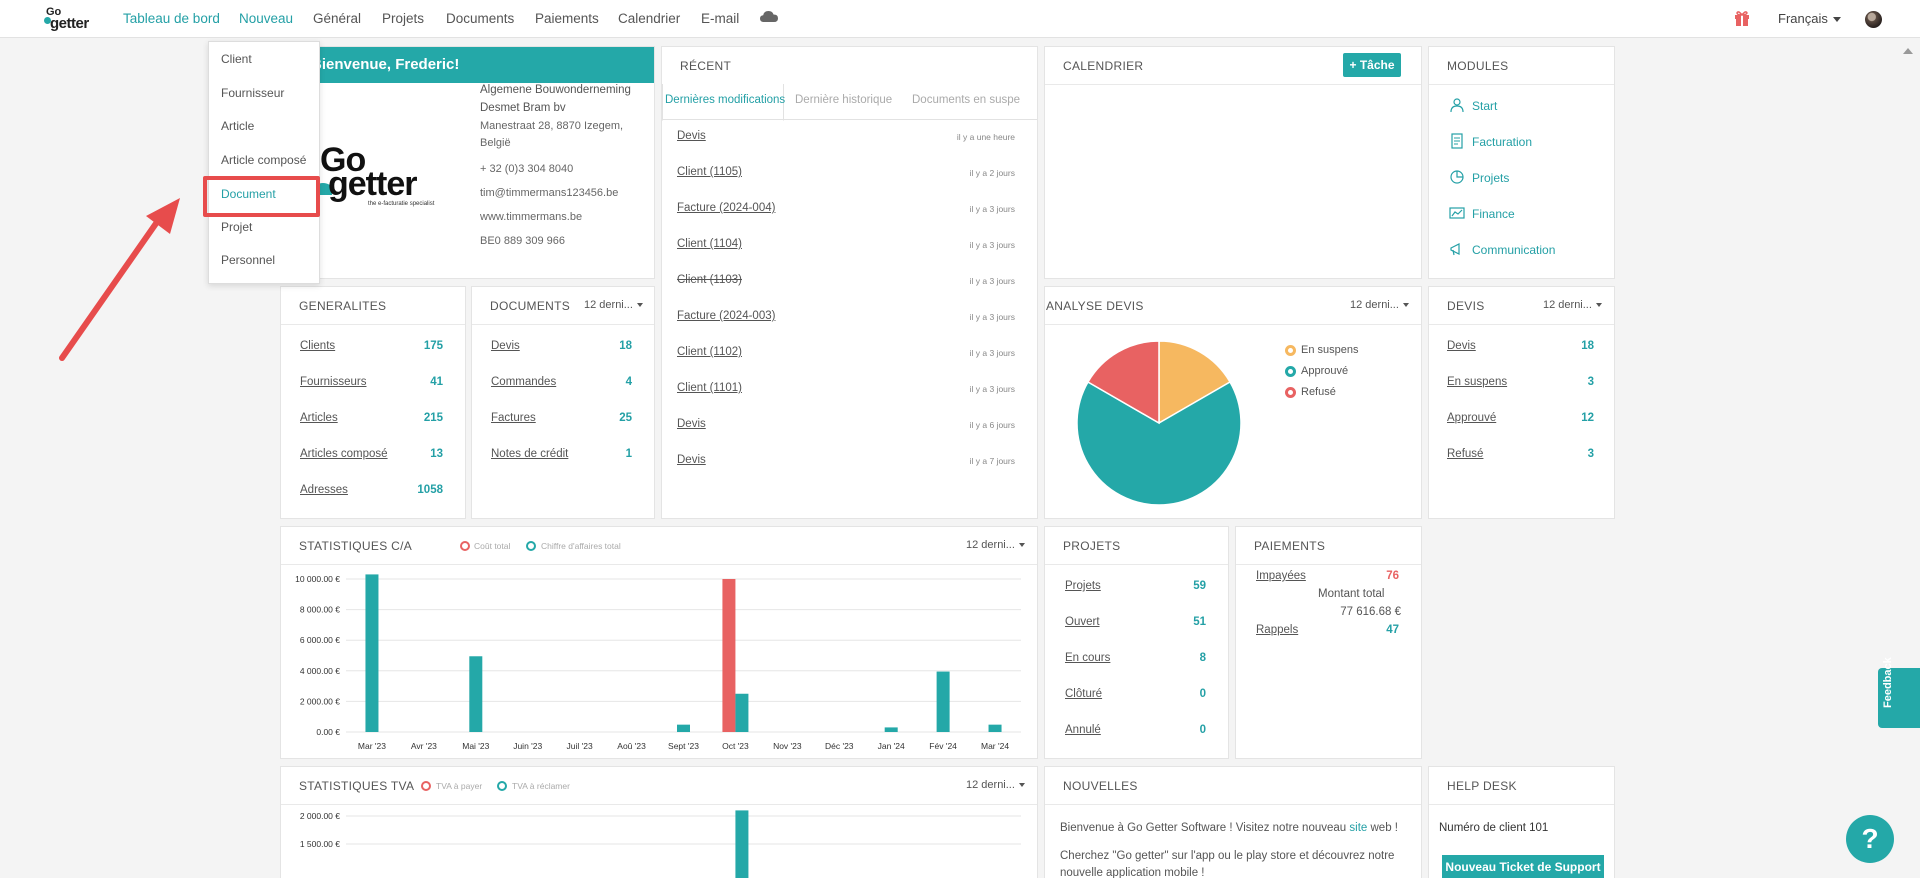  I want to click on legend-tva-payer-label: TVA à payer, so click(459, 786).